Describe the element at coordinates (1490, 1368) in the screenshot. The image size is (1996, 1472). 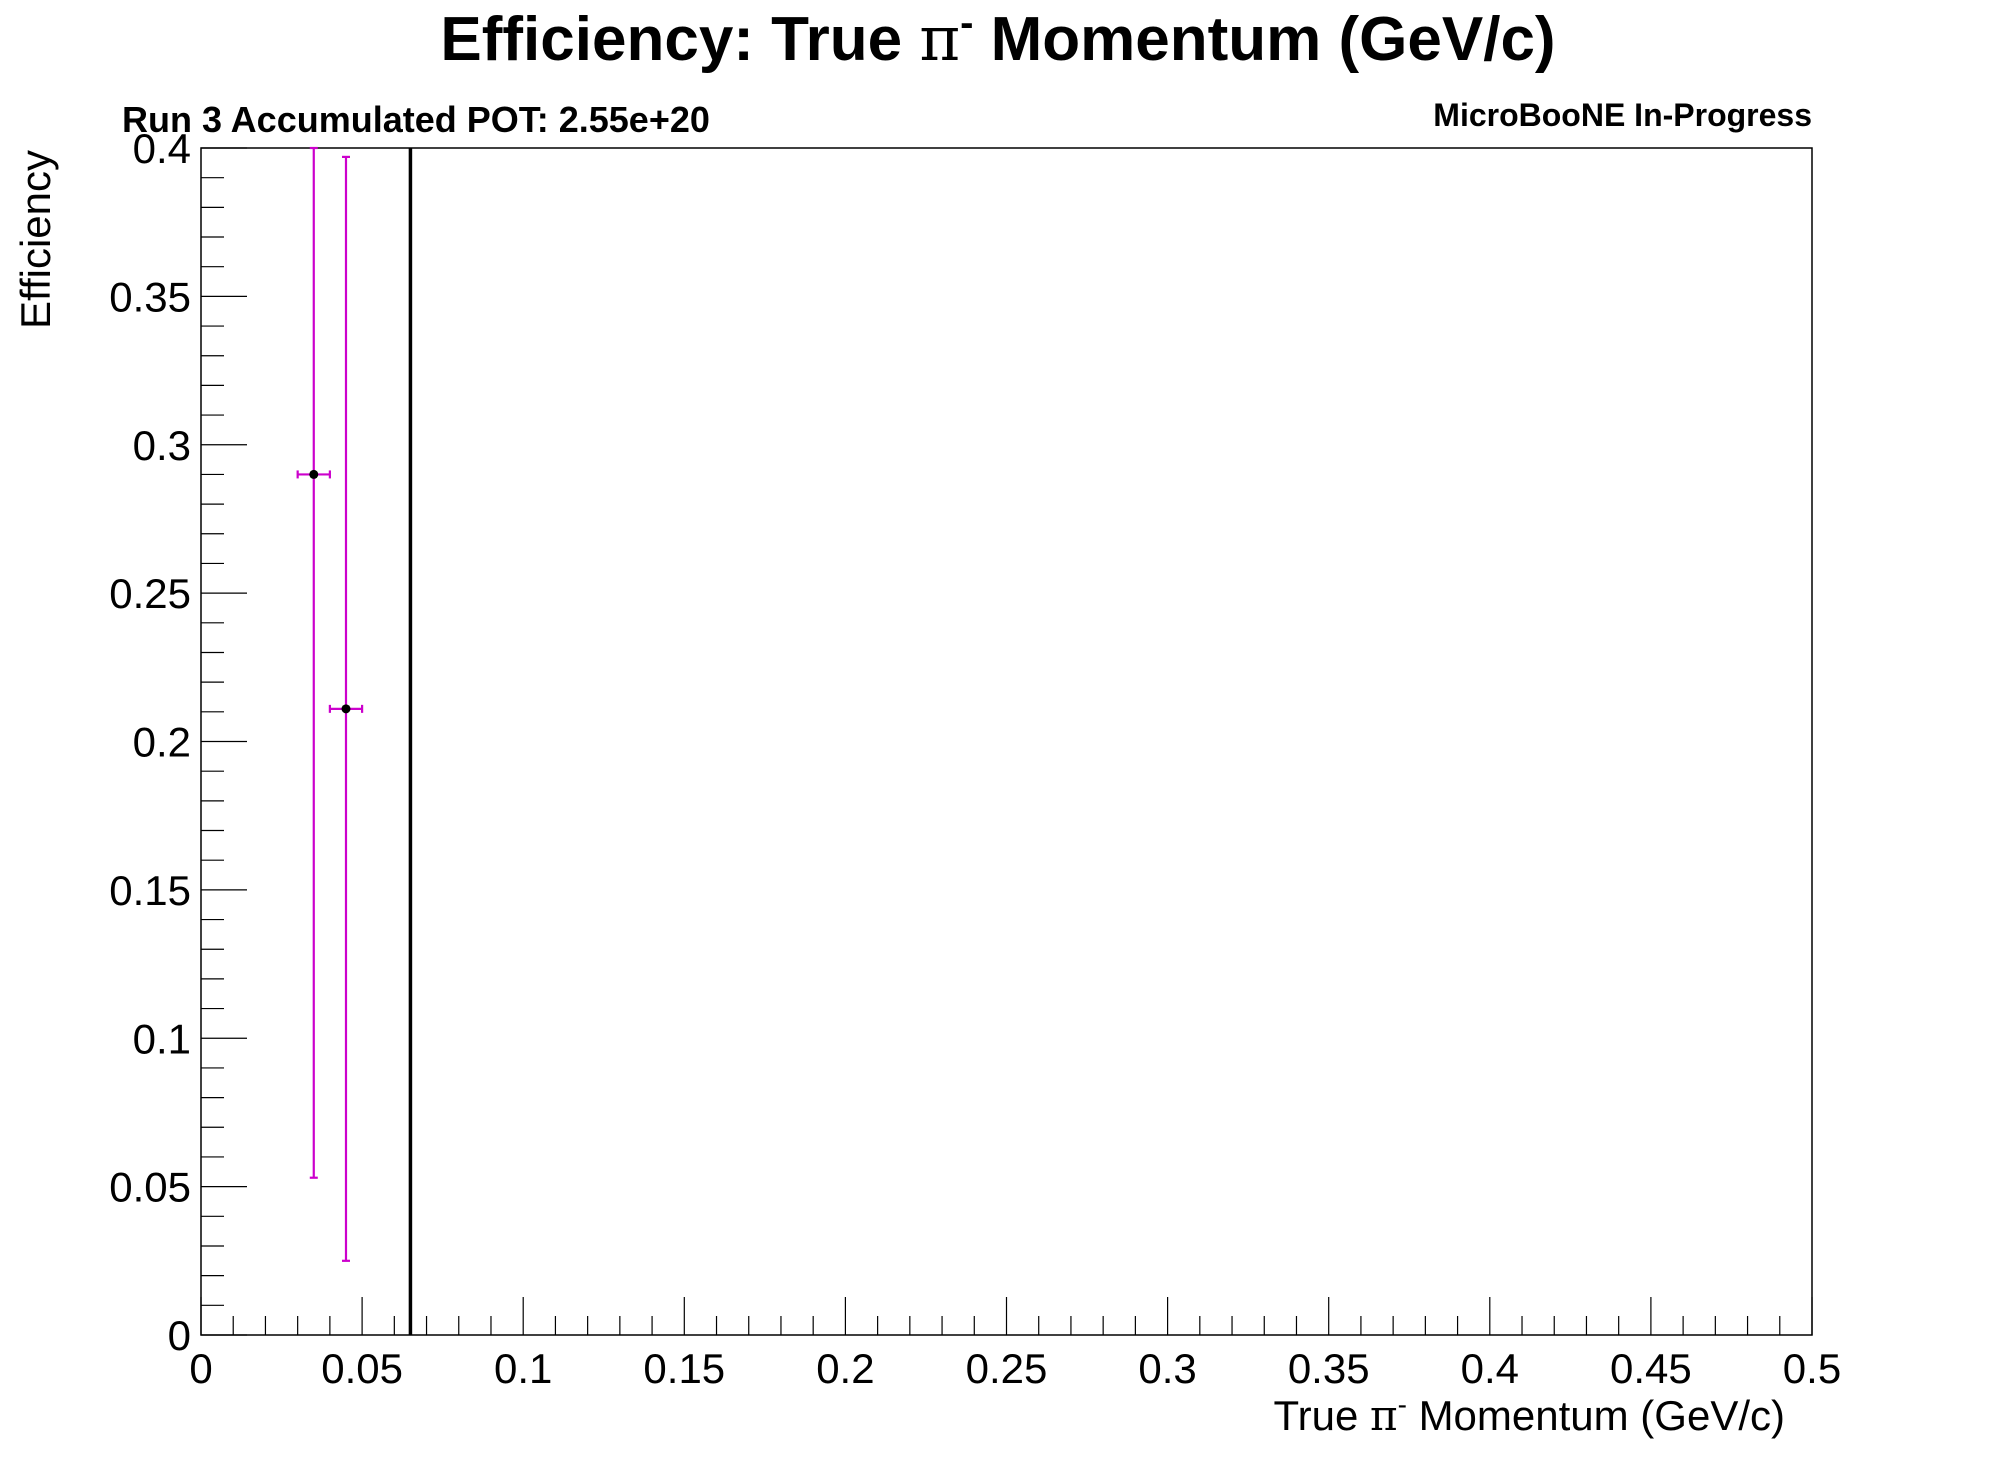
I see `x-tick-label: 0.4` at that location.